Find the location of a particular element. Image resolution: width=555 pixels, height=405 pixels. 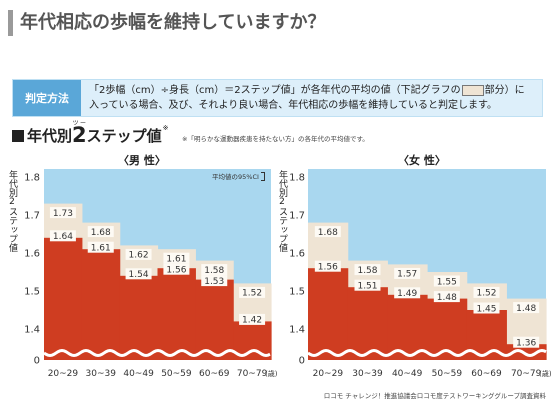

male-x-tick-label-6: 70~79 is located at coordinates (252, 374).